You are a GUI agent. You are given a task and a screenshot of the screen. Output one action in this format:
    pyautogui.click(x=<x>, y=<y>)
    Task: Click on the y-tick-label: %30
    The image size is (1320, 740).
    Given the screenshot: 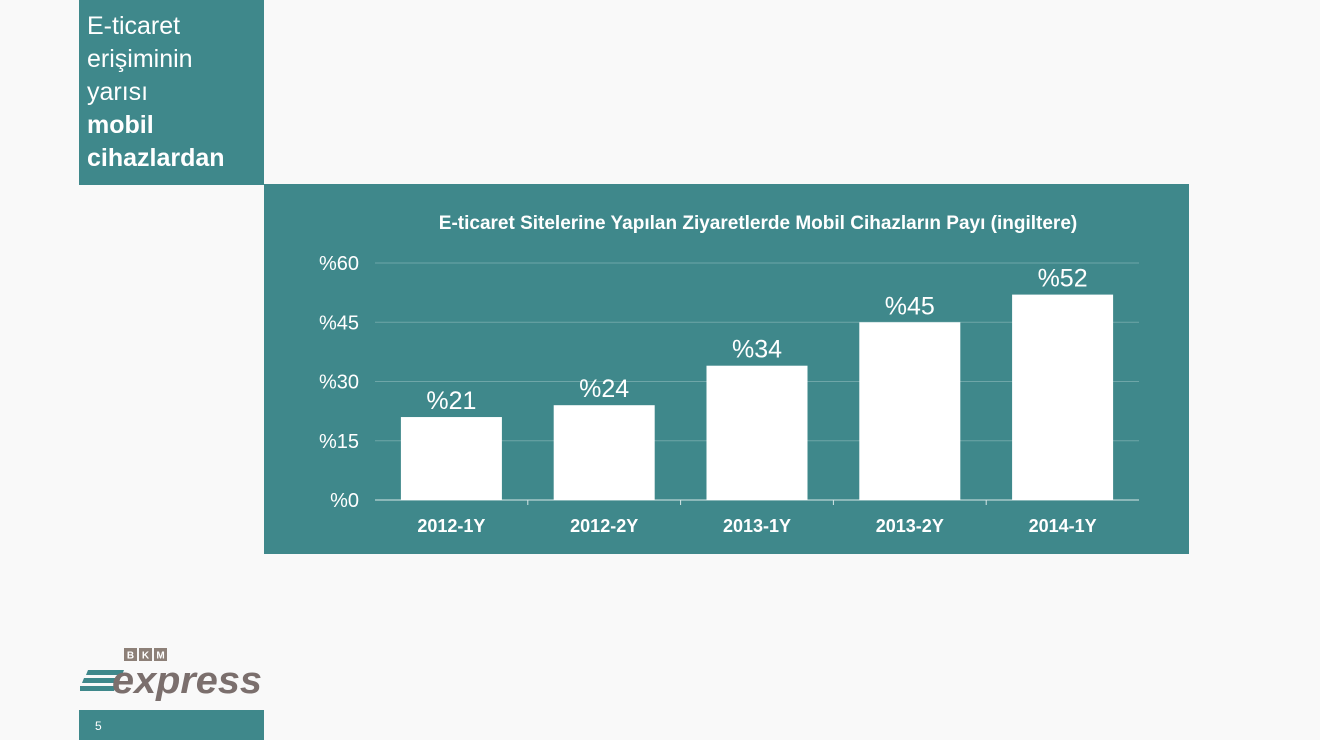 What is the action you would take?
    pyautogui.click(x=339, y=383)
    